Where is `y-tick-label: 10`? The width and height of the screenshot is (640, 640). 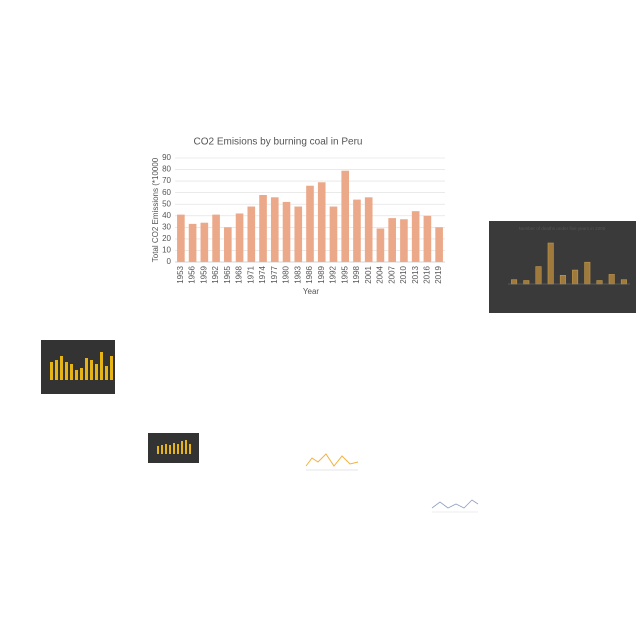
y-tick-label: 10 is located at coordinates (166, 250).